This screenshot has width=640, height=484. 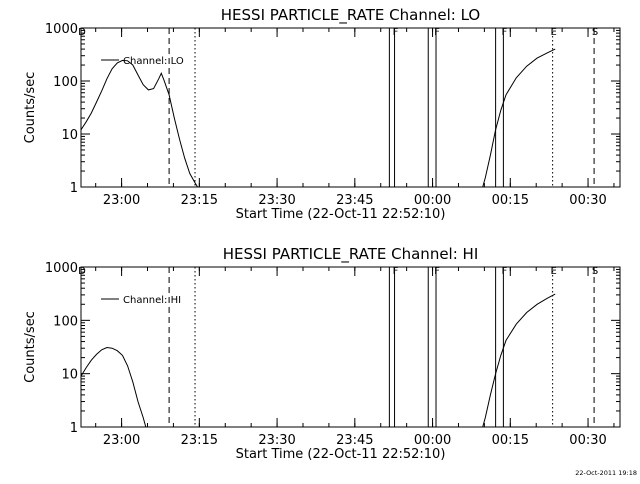 I want to click on chart-title: HESSI PARTICLE_RATE Channel: LO, so click(x=350, y=15).